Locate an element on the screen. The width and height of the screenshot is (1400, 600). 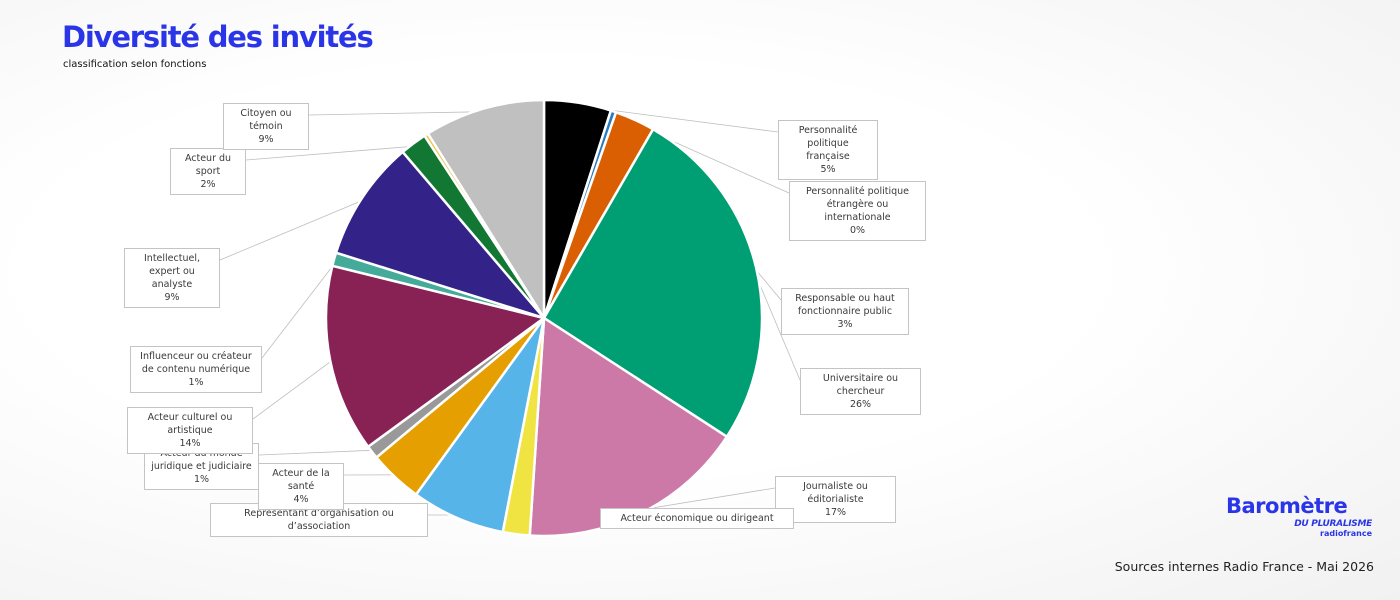
slice-label-value: 14% is located at coordinates (190, 443).